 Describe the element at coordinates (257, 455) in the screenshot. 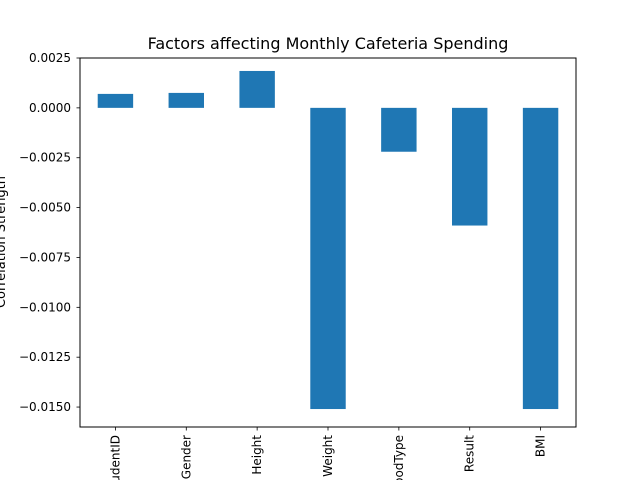

I see `x-tick-label-height: Height` at that location.